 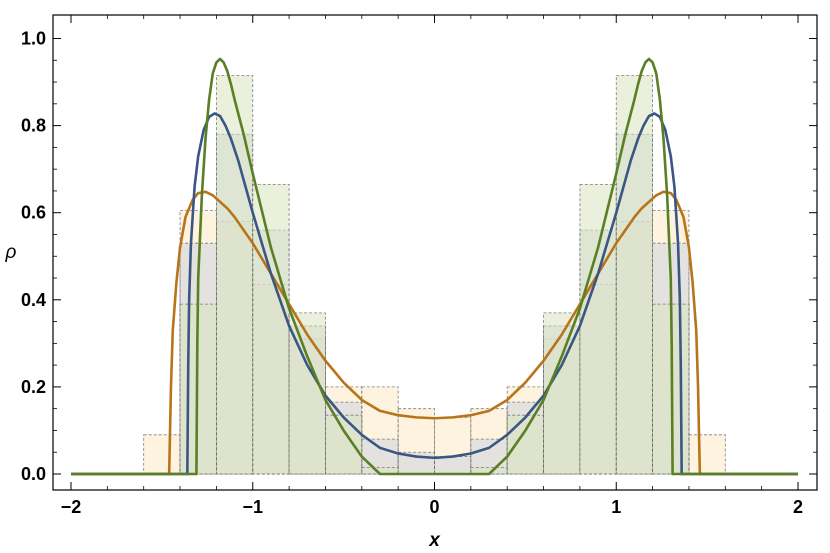 What do you see at coordinates (33, 213) in the screenshot?
I see `y-tick-label: 0.6` at bounding box center [33, 213].